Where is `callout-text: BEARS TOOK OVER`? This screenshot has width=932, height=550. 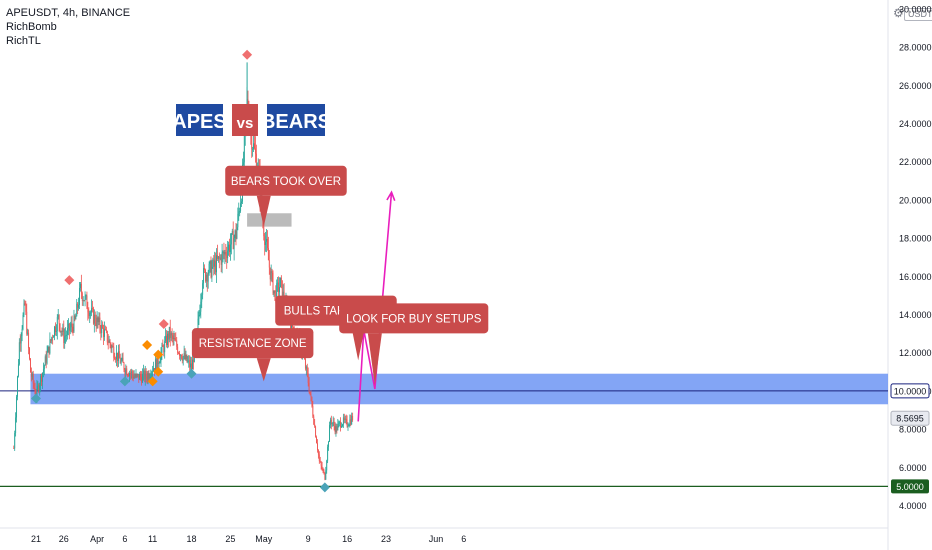 callout-text: BEARS TOOK OVER is located at coordinates (286, 182).